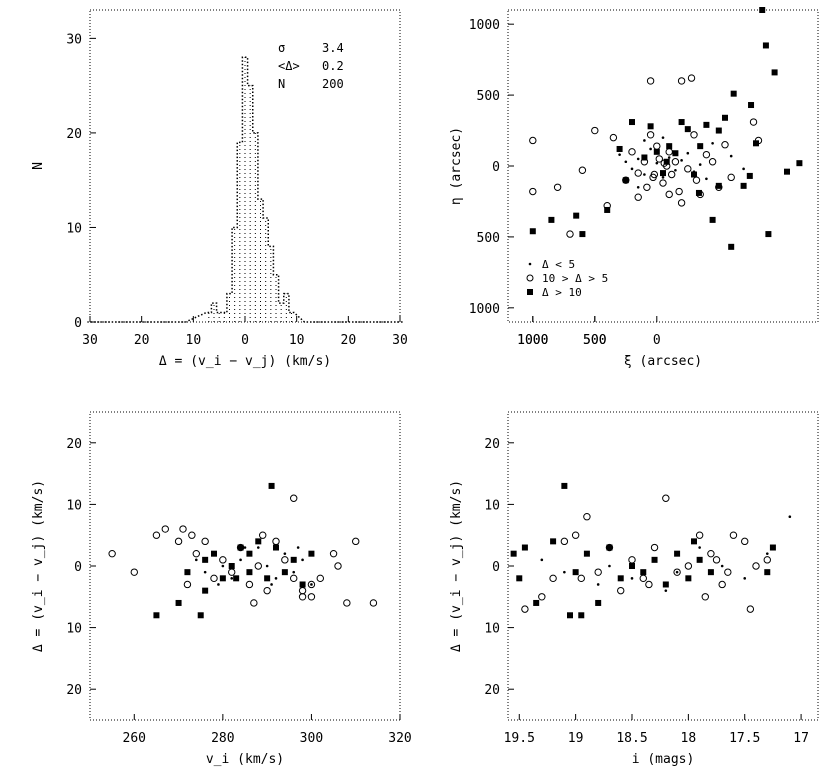 The image size is (830, 777). Describe the element at coordinates (281, 84) in the screenshot. I see `stat-label: N` at that location.